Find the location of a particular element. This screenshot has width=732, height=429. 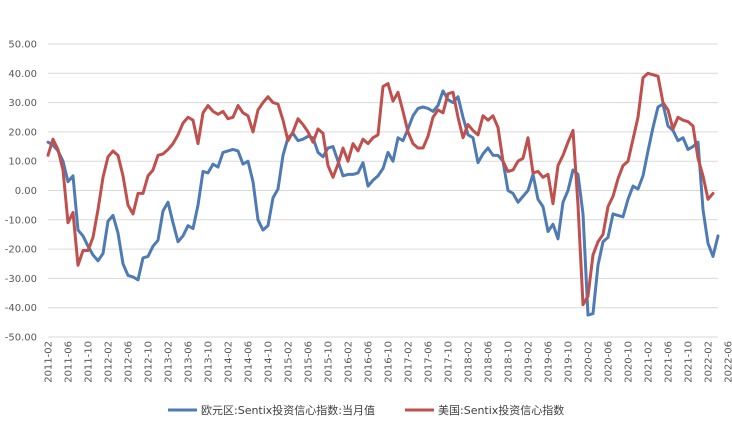

y-tick-label: 40.00 is located at coordinates (22, 74).